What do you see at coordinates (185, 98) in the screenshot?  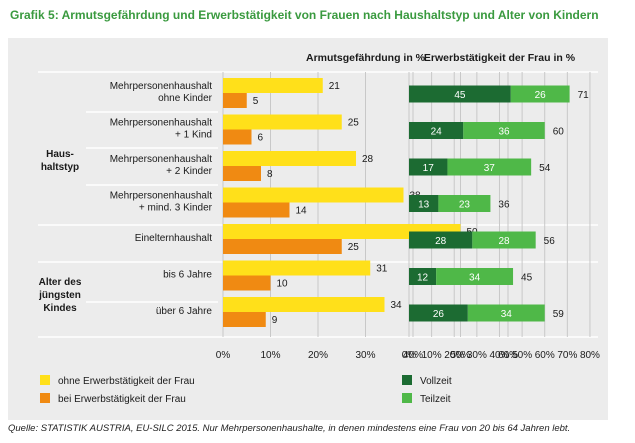 I see `category-label: ohne Kinder` at bounding box center [185, 98].